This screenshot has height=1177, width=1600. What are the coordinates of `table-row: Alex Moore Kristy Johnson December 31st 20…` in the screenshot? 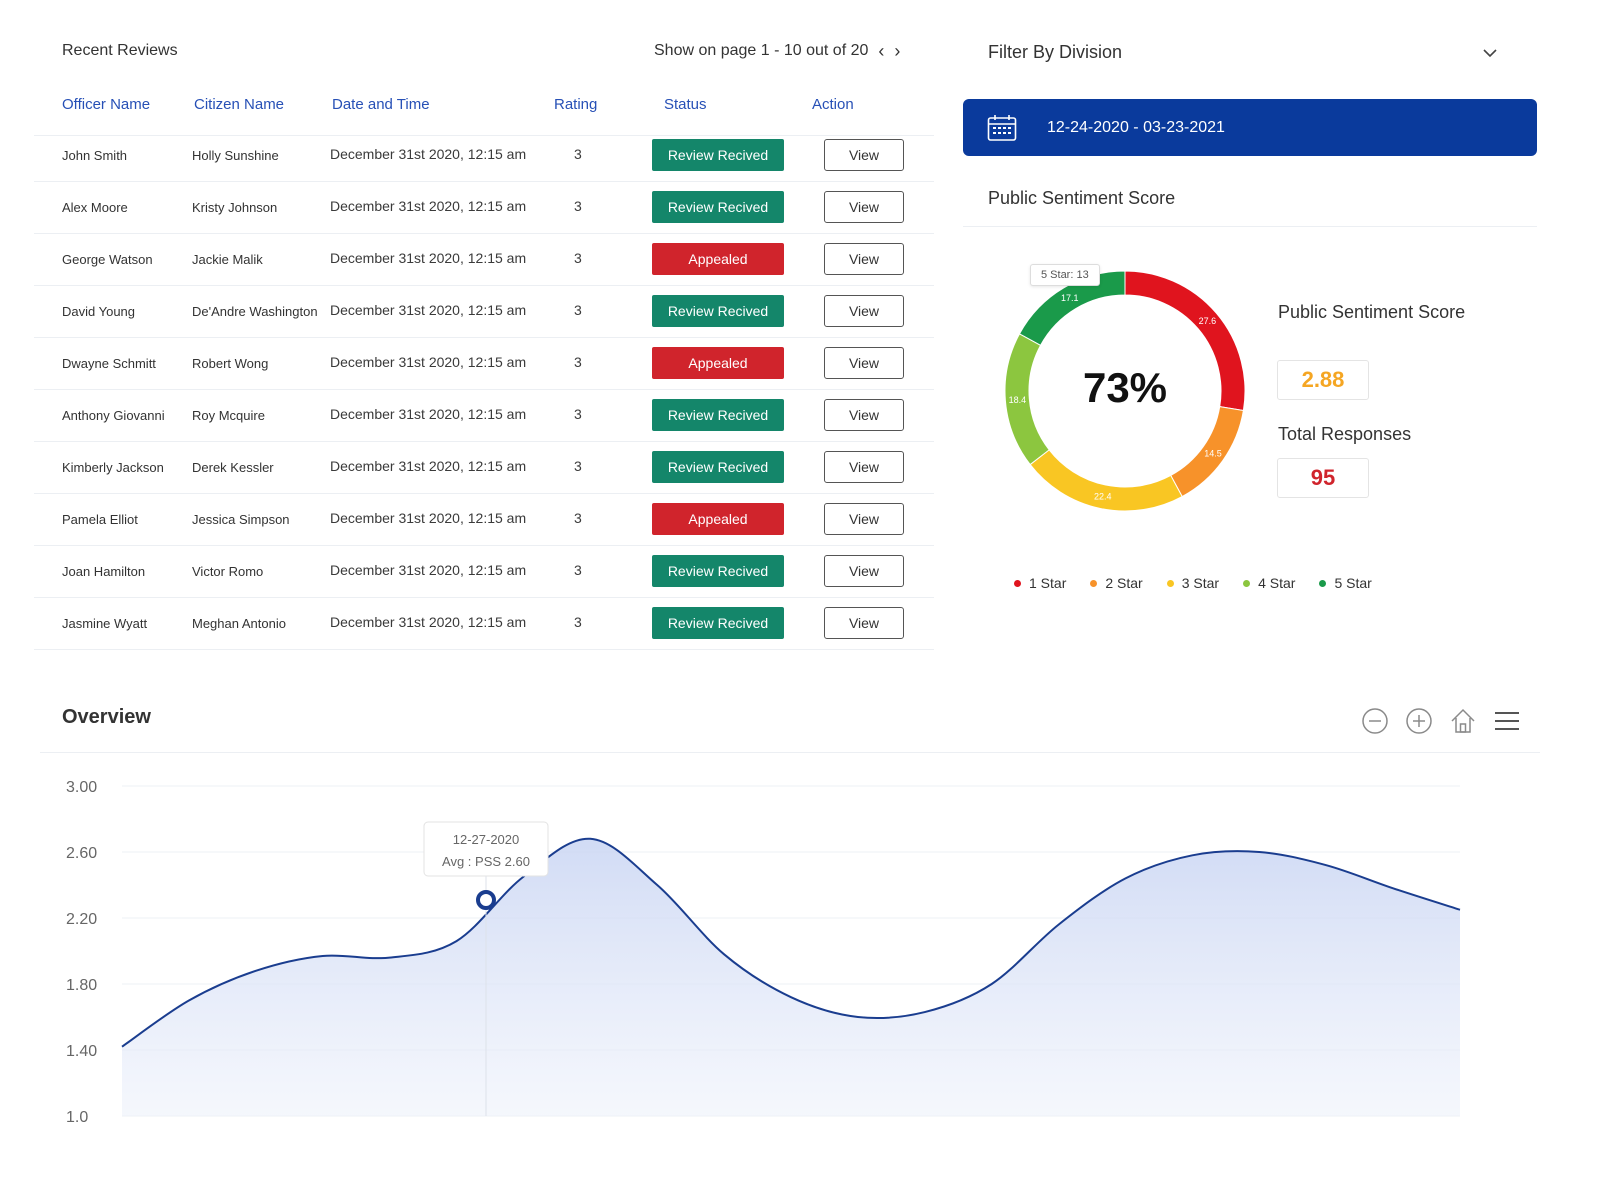 It's located at (484, 208).